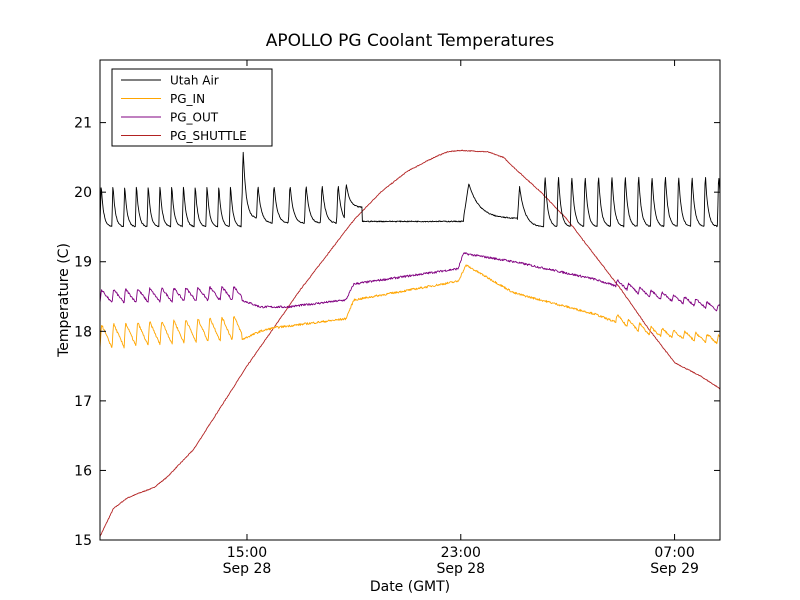  What do you see at coordinates (83, 193) in the screenshot?
I see `y-tick-label: 20` at bounding box center [83, 193].